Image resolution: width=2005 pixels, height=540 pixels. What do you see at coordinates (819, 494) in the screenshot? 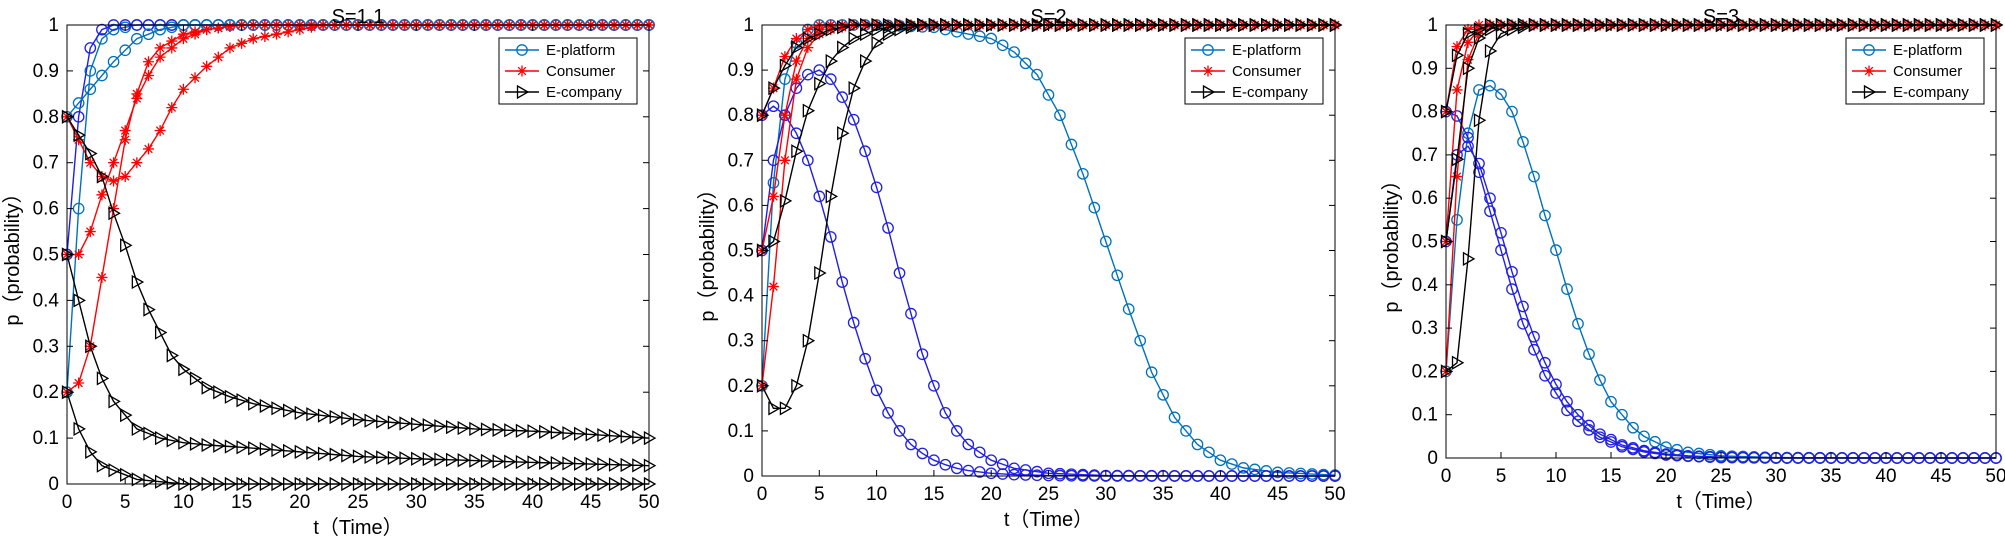
I see `x-tick-label: 5` at bounding box center [819, 494].